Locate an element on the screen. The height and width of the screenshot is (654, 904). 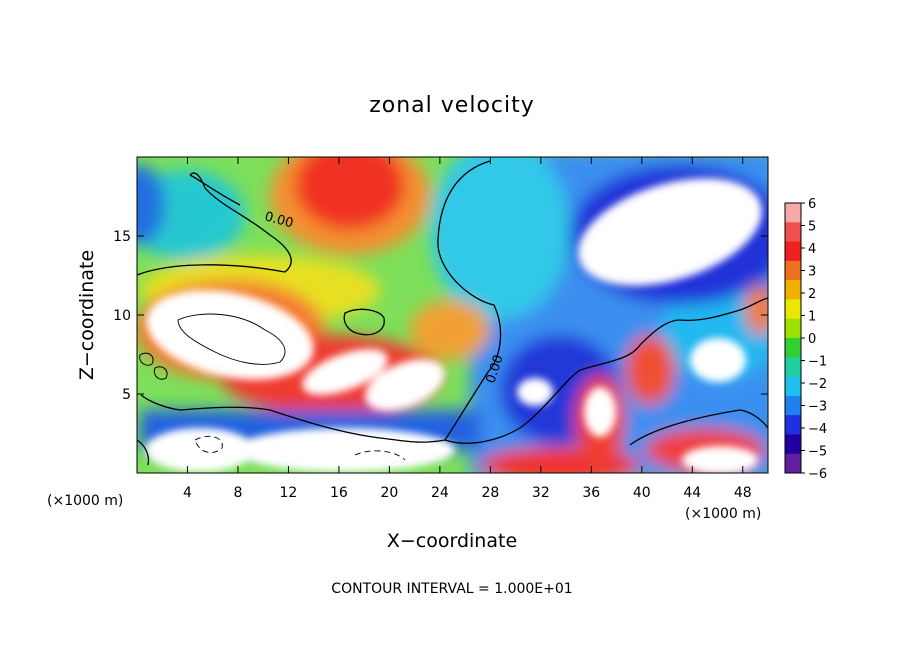
x-tick-label: 32 is located at coordinates (541, 493).